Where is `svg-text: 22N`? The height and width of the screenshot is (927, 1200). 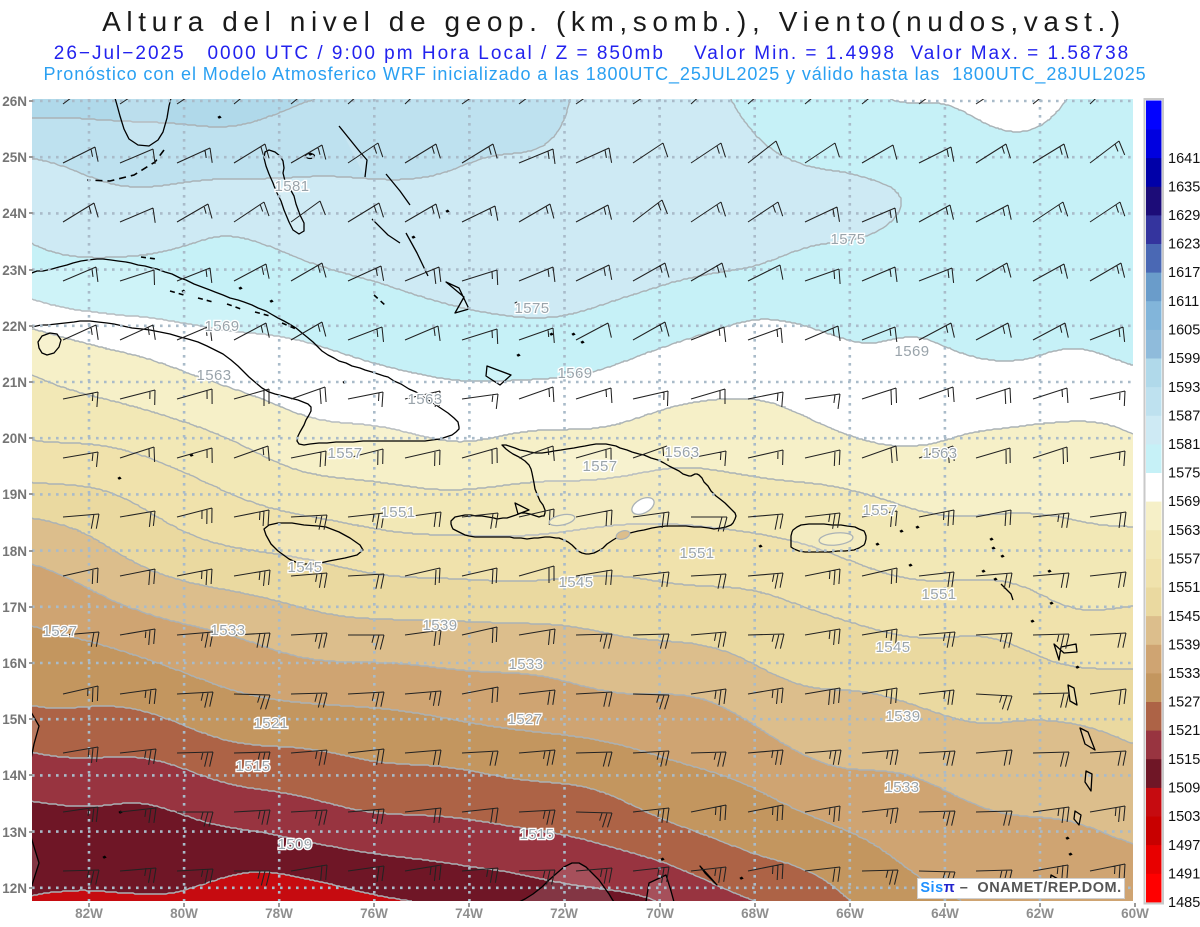 svg-text: 22N is located at coordinates (14, 326).